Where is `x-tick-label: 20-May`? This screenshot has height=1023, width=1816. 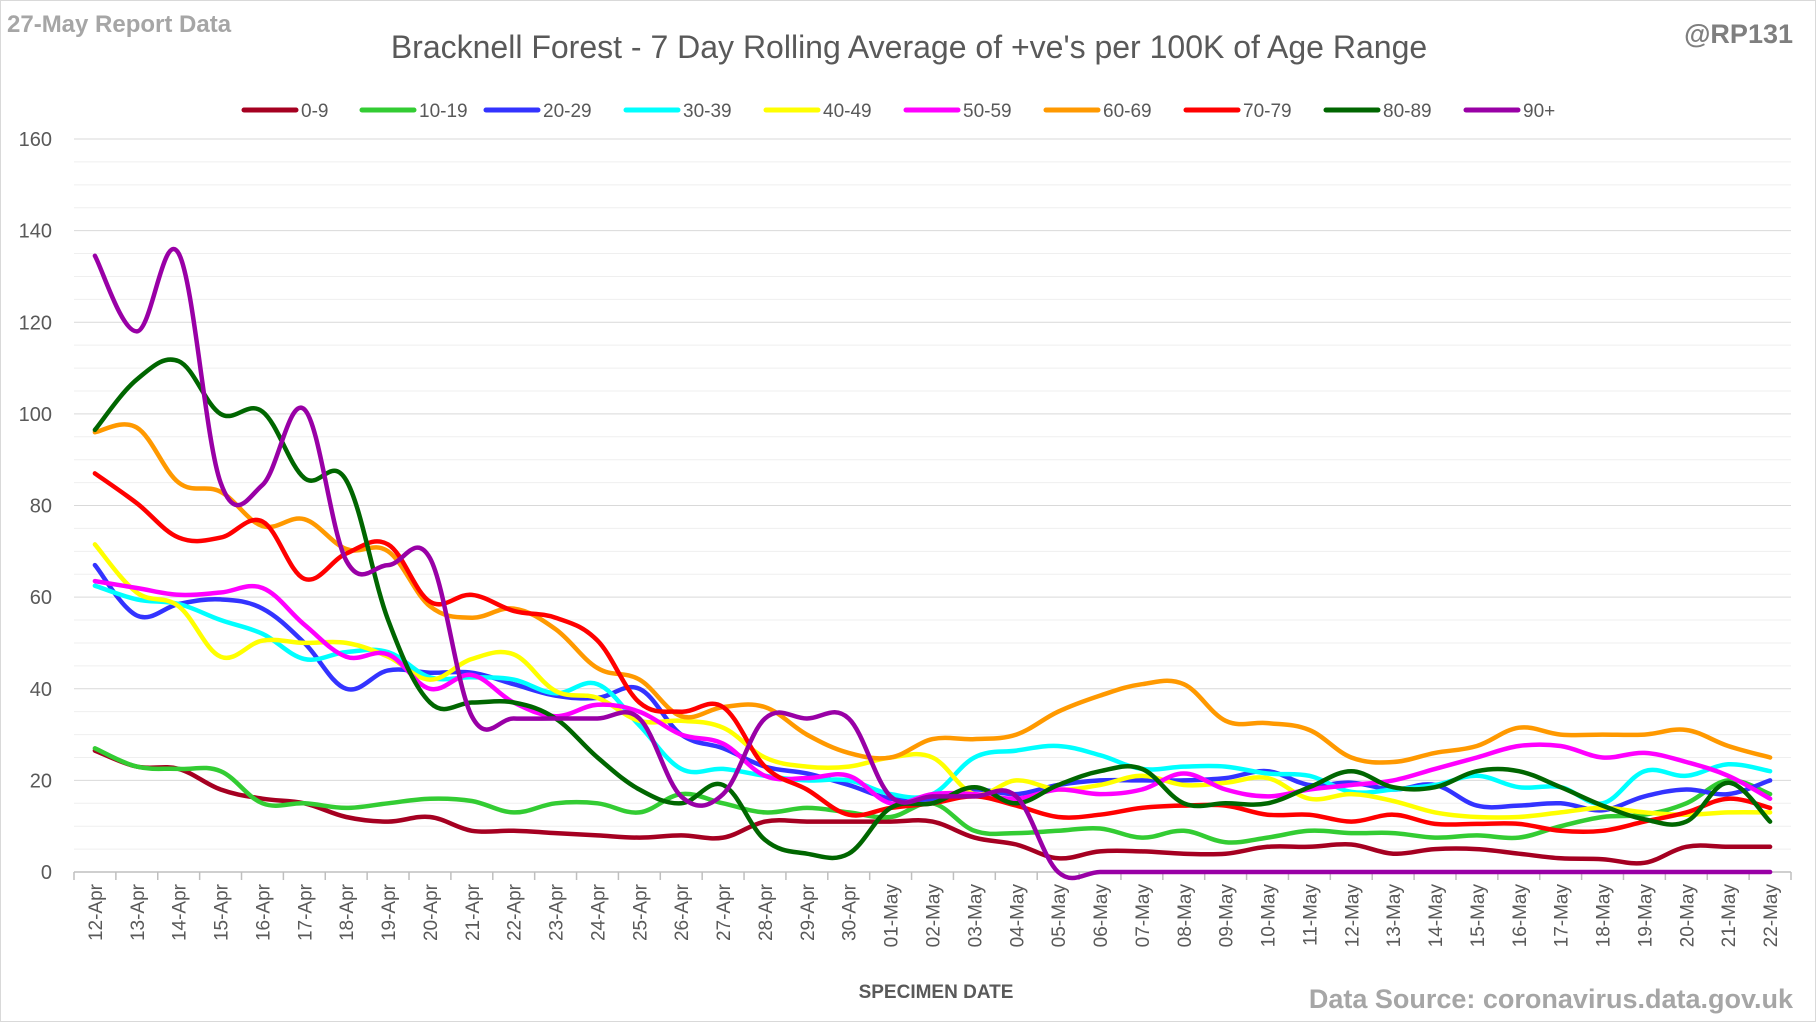
x-tick-label: 20-May is located at coordinates (1687, 916).